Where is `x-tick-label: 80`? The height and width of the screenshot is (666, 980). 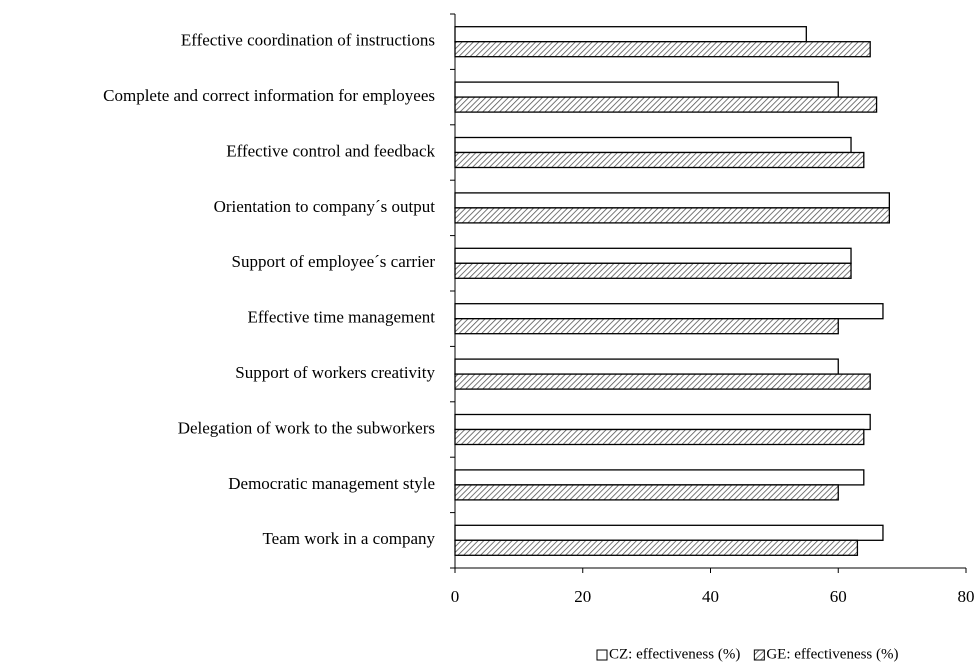 x-tick-label: 80 is located at coordinates (966, 596).